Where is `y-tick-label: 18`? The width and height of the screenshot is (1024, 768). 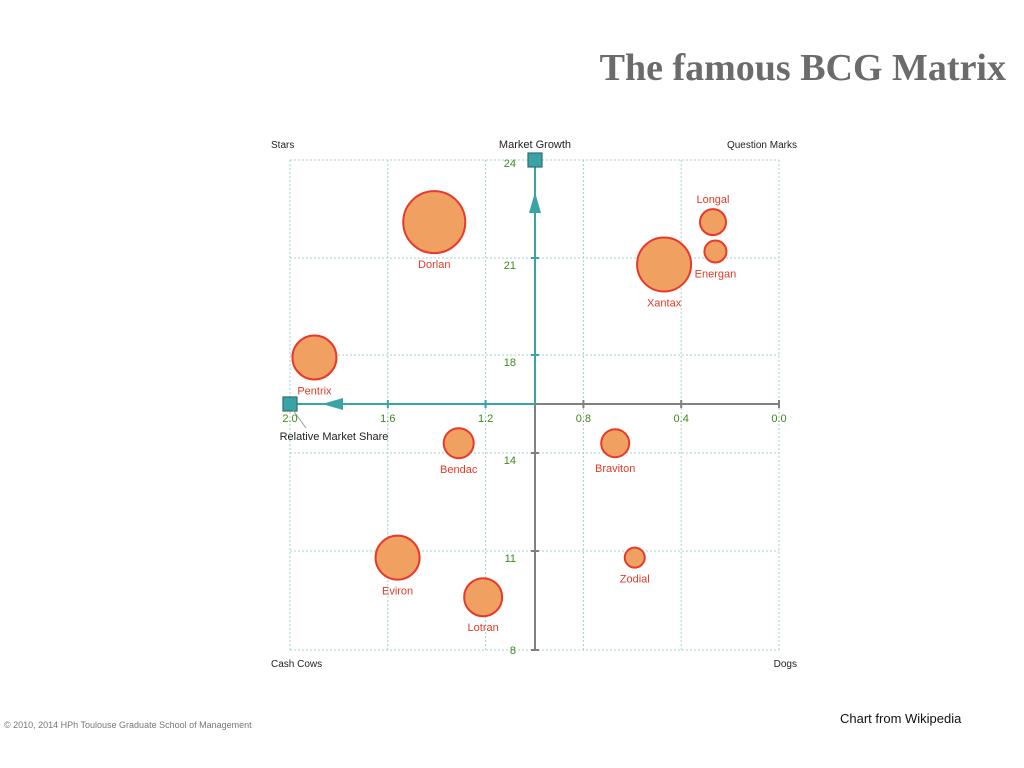 y-tick-label: 18 is located at coordinates (510, 363).